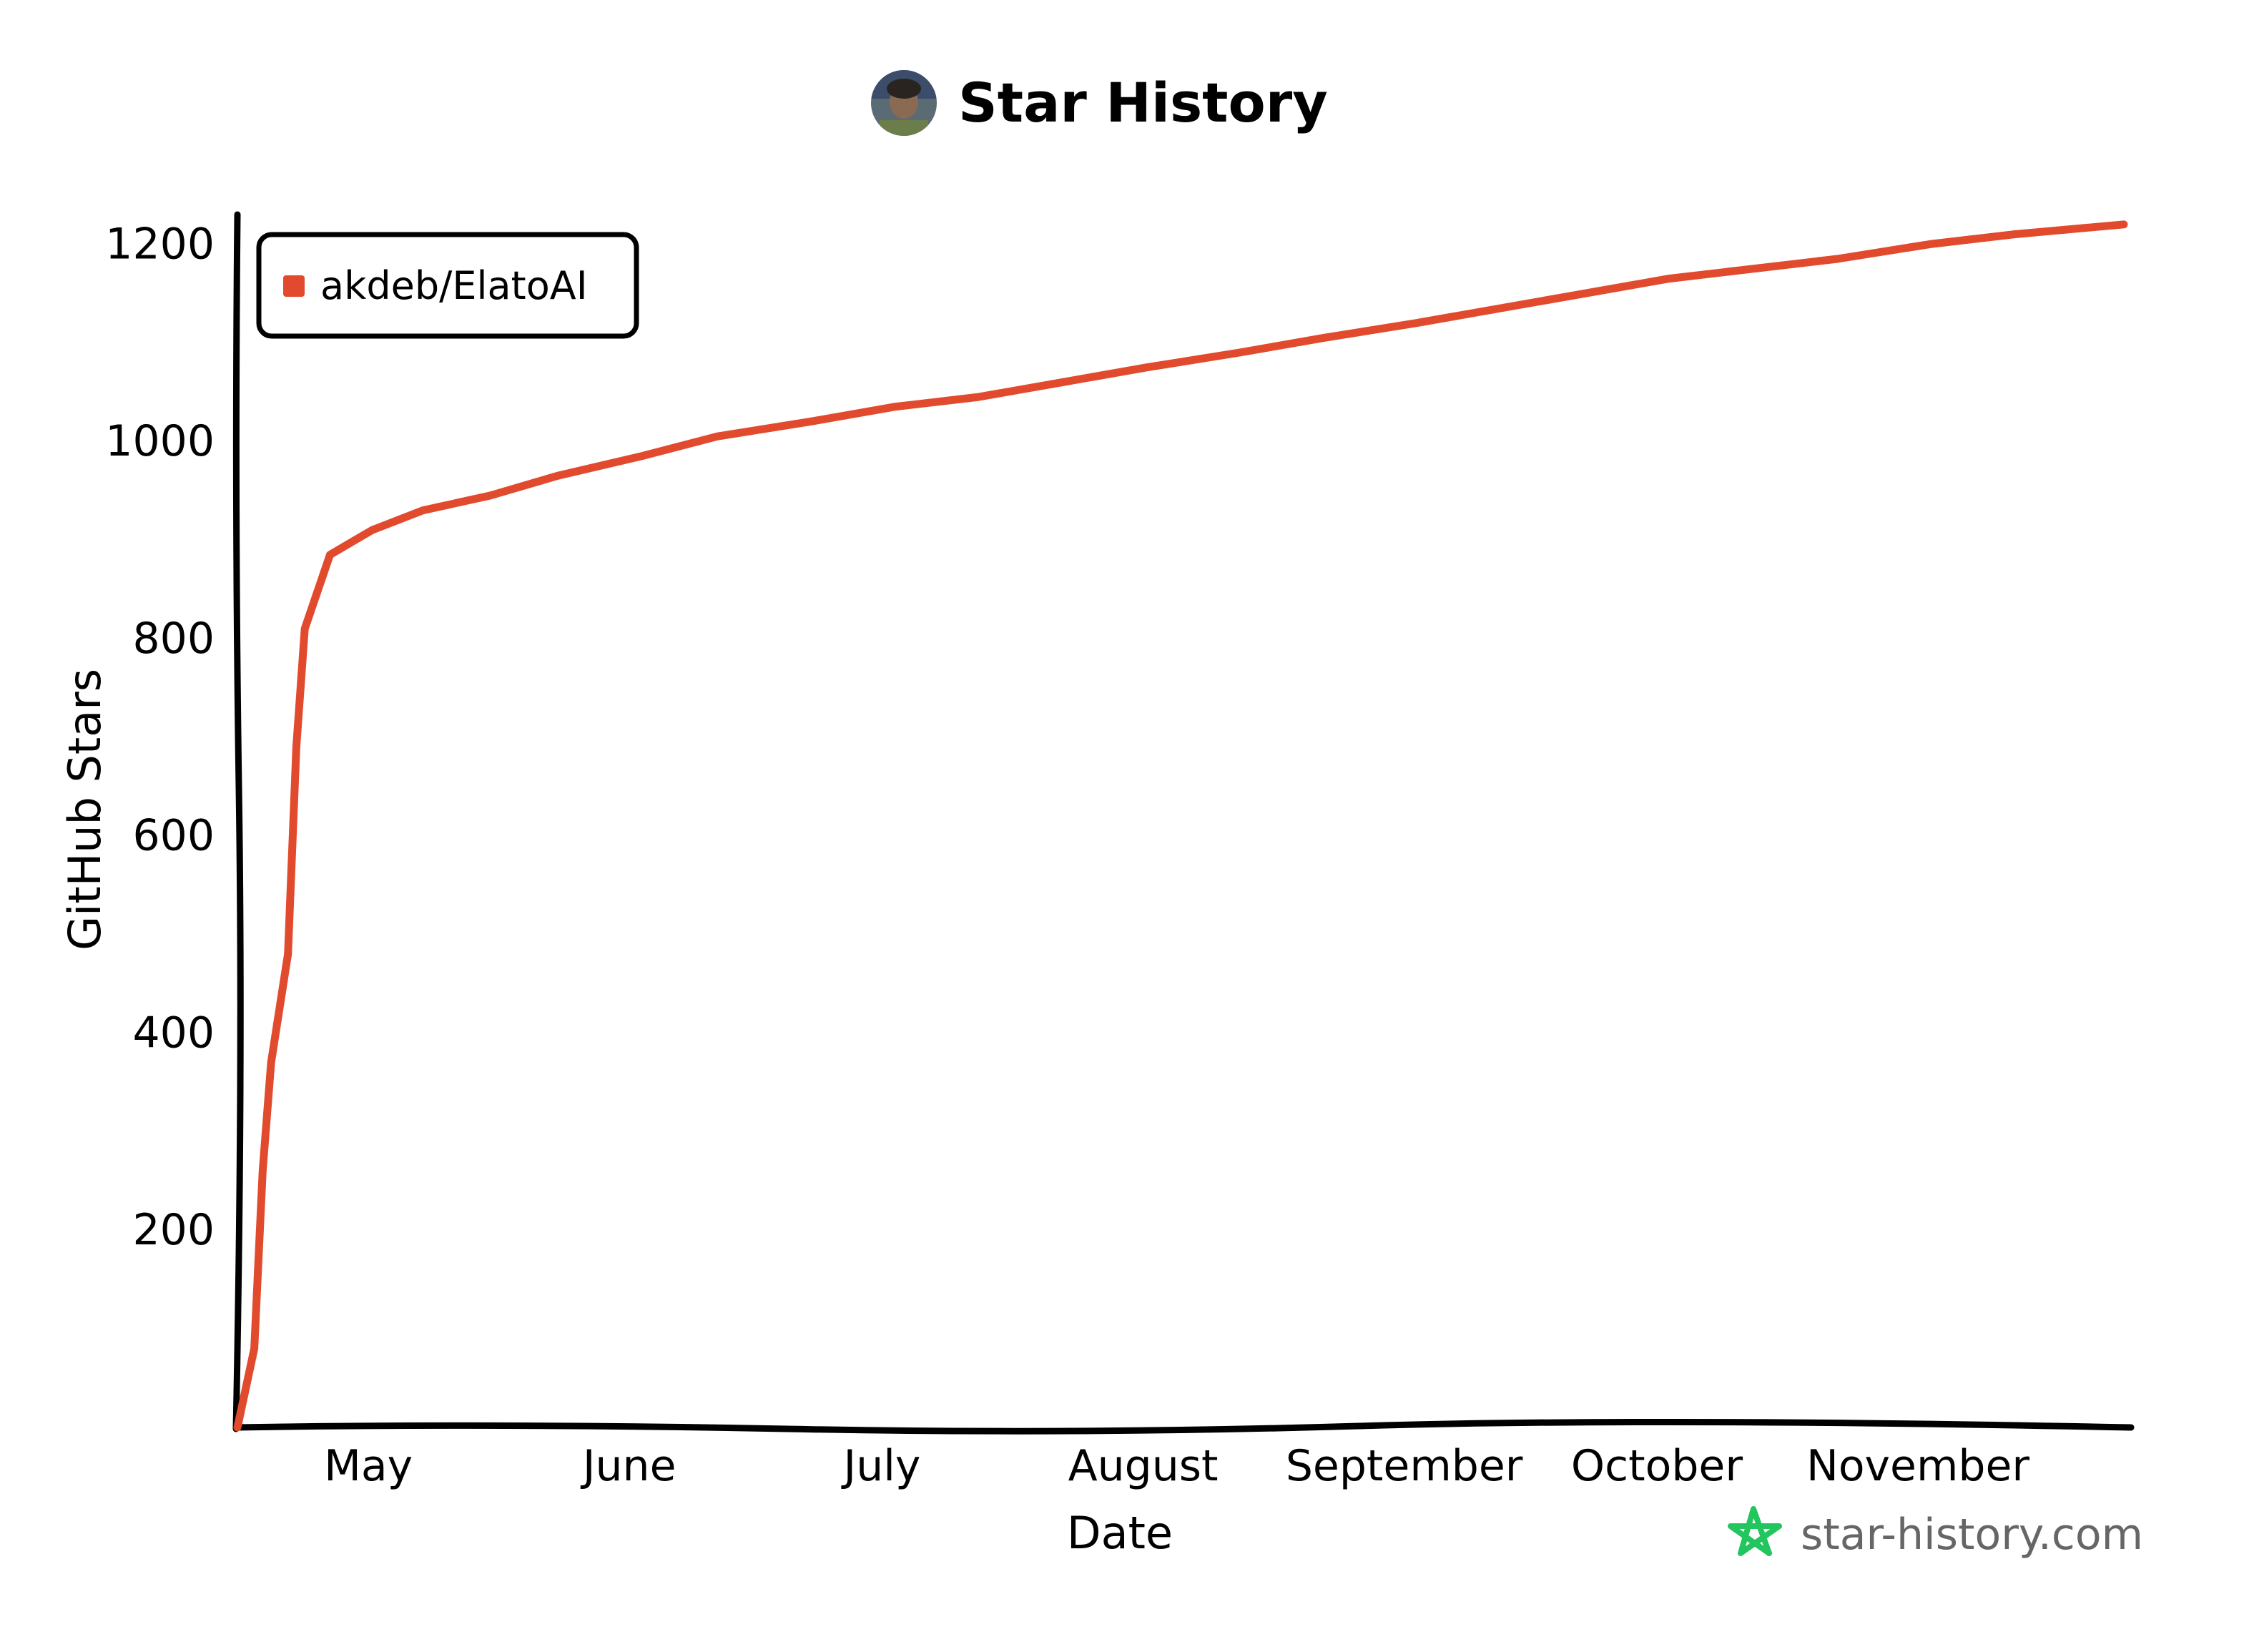  What do you see at coordinates (881, 1466) in the screenshot?
I see `x-tick-label: July` at bounding box center [881, 1466].